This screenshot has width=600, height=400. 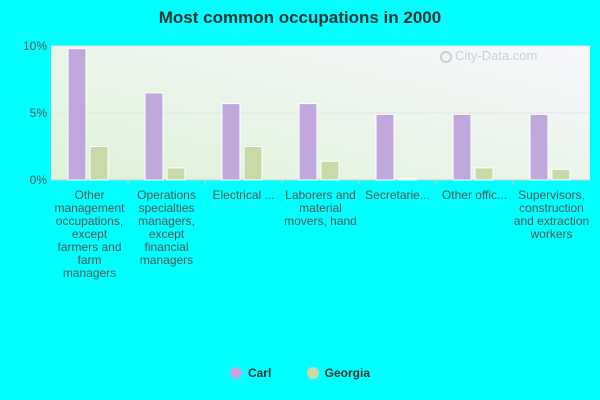 I want to click on legend-item-carl: Carl, so click(x=250, y=373).